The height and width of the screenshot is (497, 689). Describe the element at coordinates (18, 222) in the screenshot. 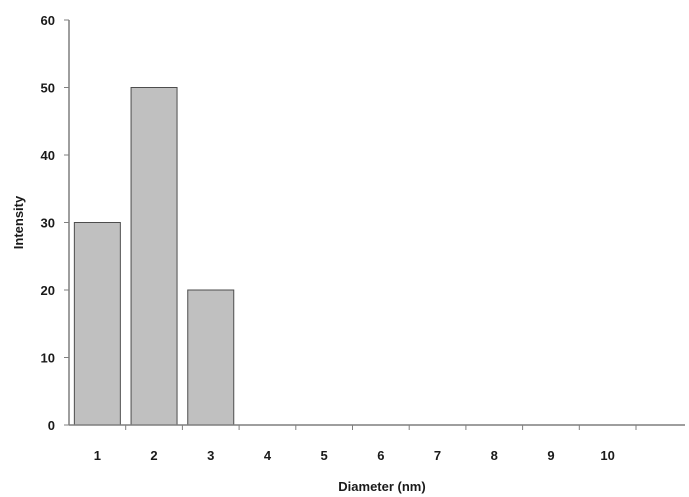

I see `y-axis-title: Intensity` at that location.